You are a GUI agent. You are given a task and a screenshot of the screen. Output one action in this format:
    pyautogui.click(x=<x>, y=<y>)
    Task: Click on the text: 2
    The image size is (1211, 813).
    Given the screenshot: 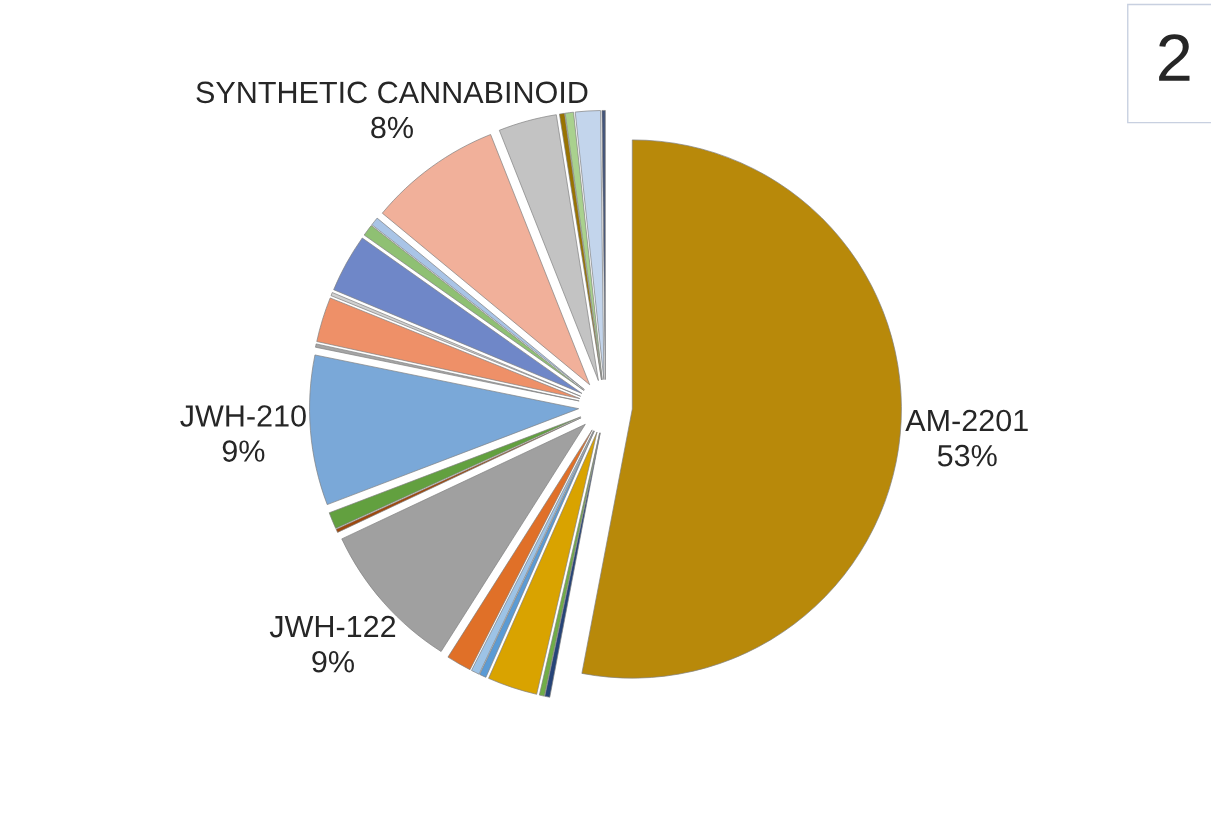 What is the action you would take?
    pyautogui.click(x=1174, y=57)
    